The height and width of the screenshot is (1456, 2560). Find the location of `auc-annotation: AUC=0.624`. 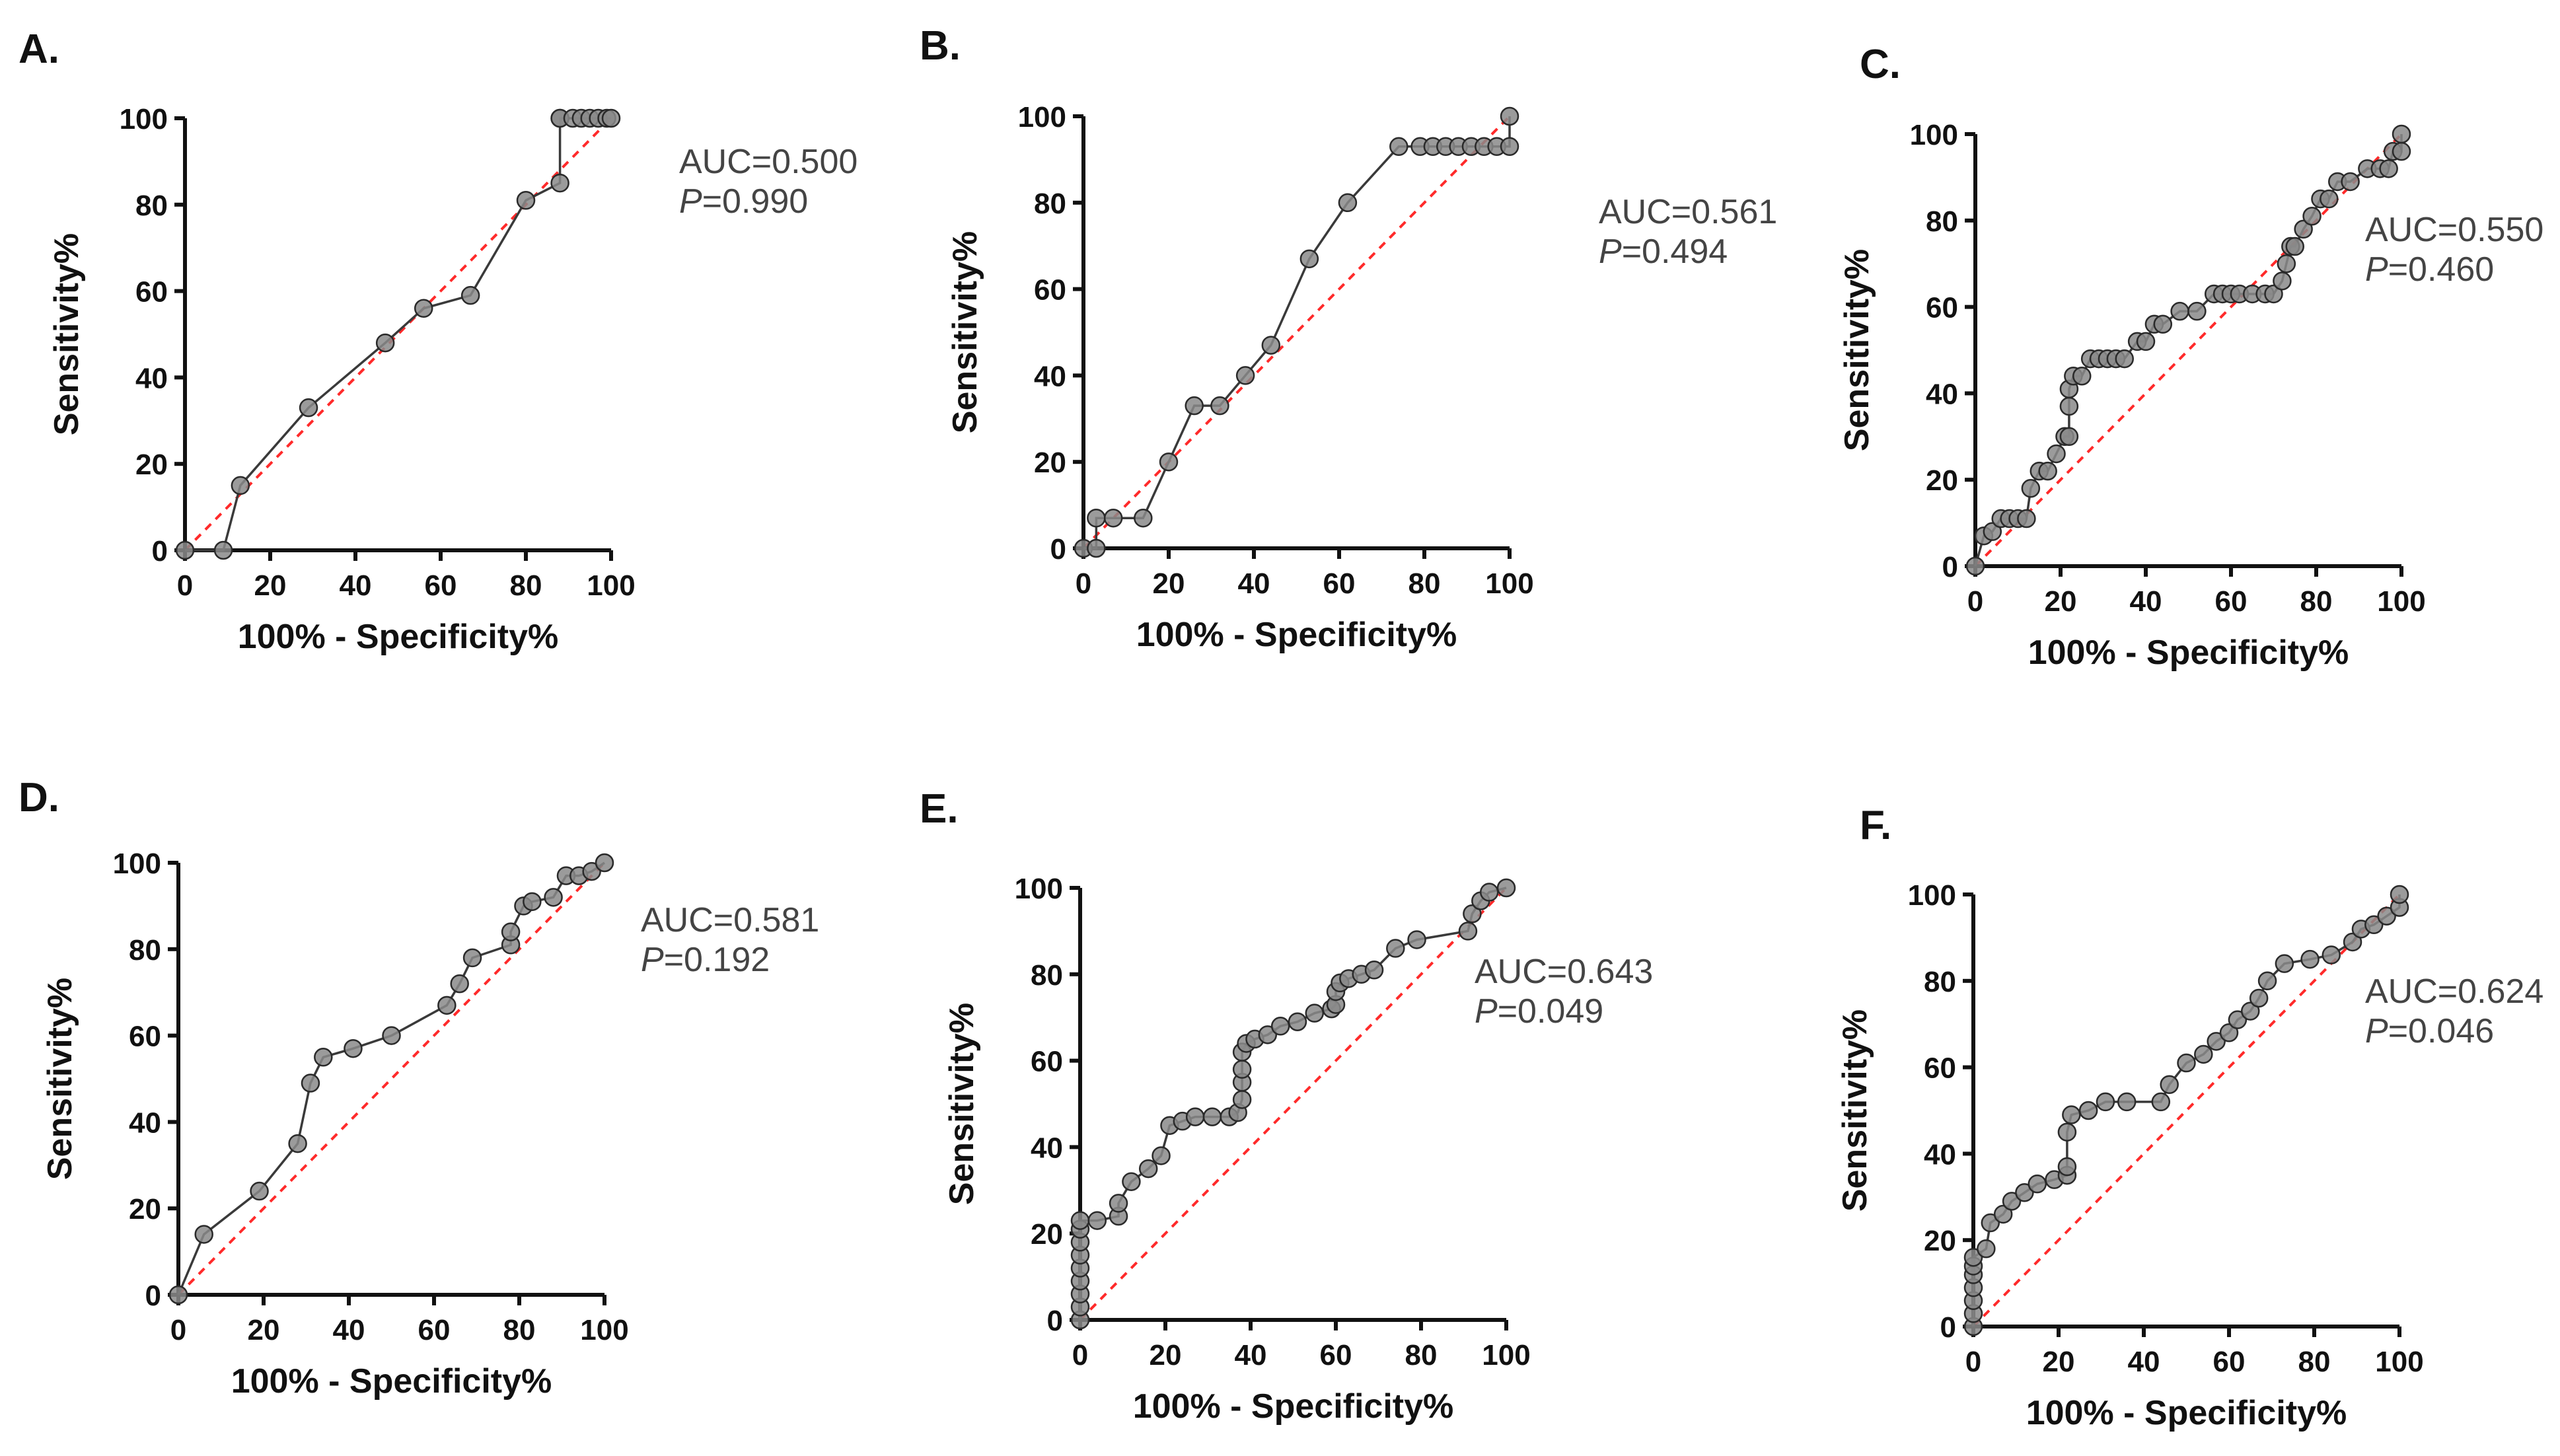

auc-annotation: AUC=0.624 is located at coordinates (2454, 991).